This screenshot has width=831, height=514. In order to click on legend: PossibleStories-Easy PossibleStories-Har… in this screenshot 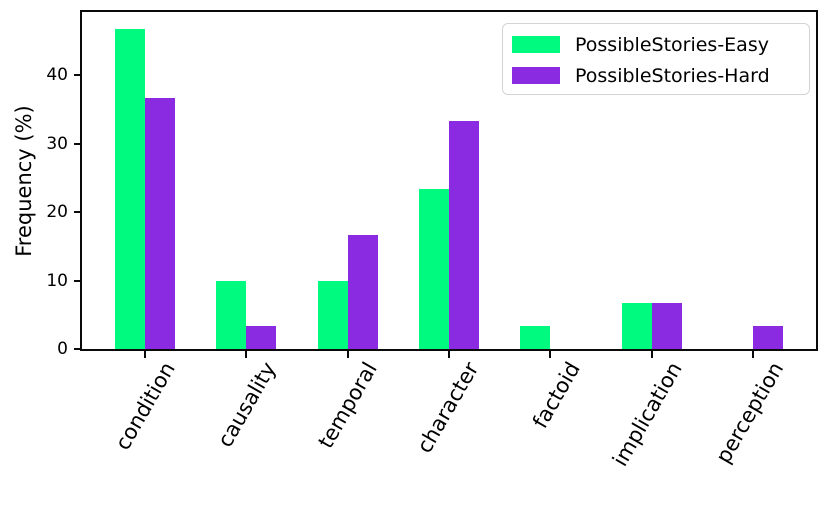, I will do `click(656, 59)`.